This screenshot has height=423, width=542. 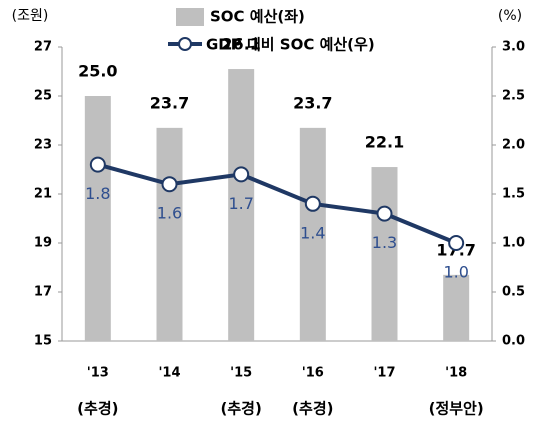 What do you see at coordinates (43, 243) in the screenshot?
I see `y-tick-label: 19` at bounding box center [43, 243].